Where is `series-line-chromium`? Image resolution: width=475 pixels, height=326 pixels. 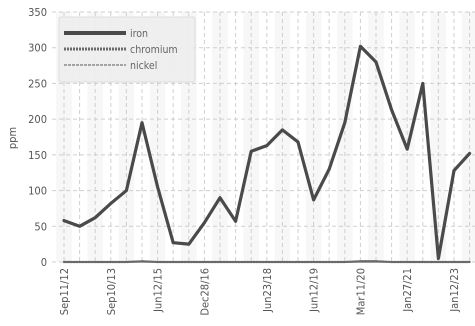 series-line-chromium is located at coordinates (266, 262).